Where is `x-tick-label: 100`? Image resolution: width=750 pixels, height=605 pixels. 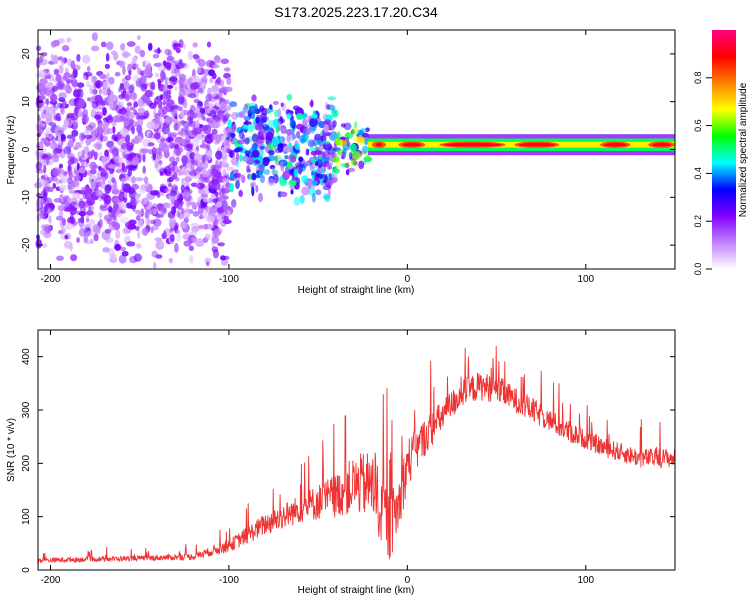 x-tick-label: 100 is located at coordinates (585, 279).